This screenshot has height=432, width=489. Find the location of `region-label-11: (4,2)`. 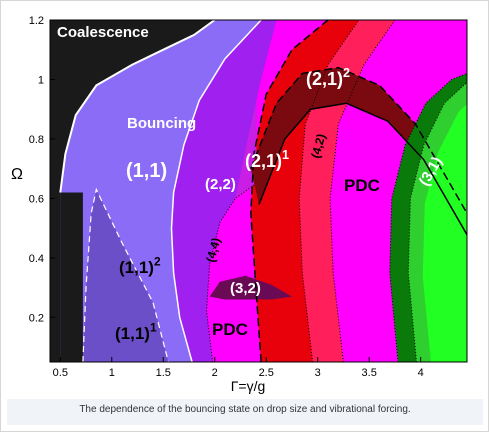

region-label-11: (4,2) is located at coordinates (318, 145).